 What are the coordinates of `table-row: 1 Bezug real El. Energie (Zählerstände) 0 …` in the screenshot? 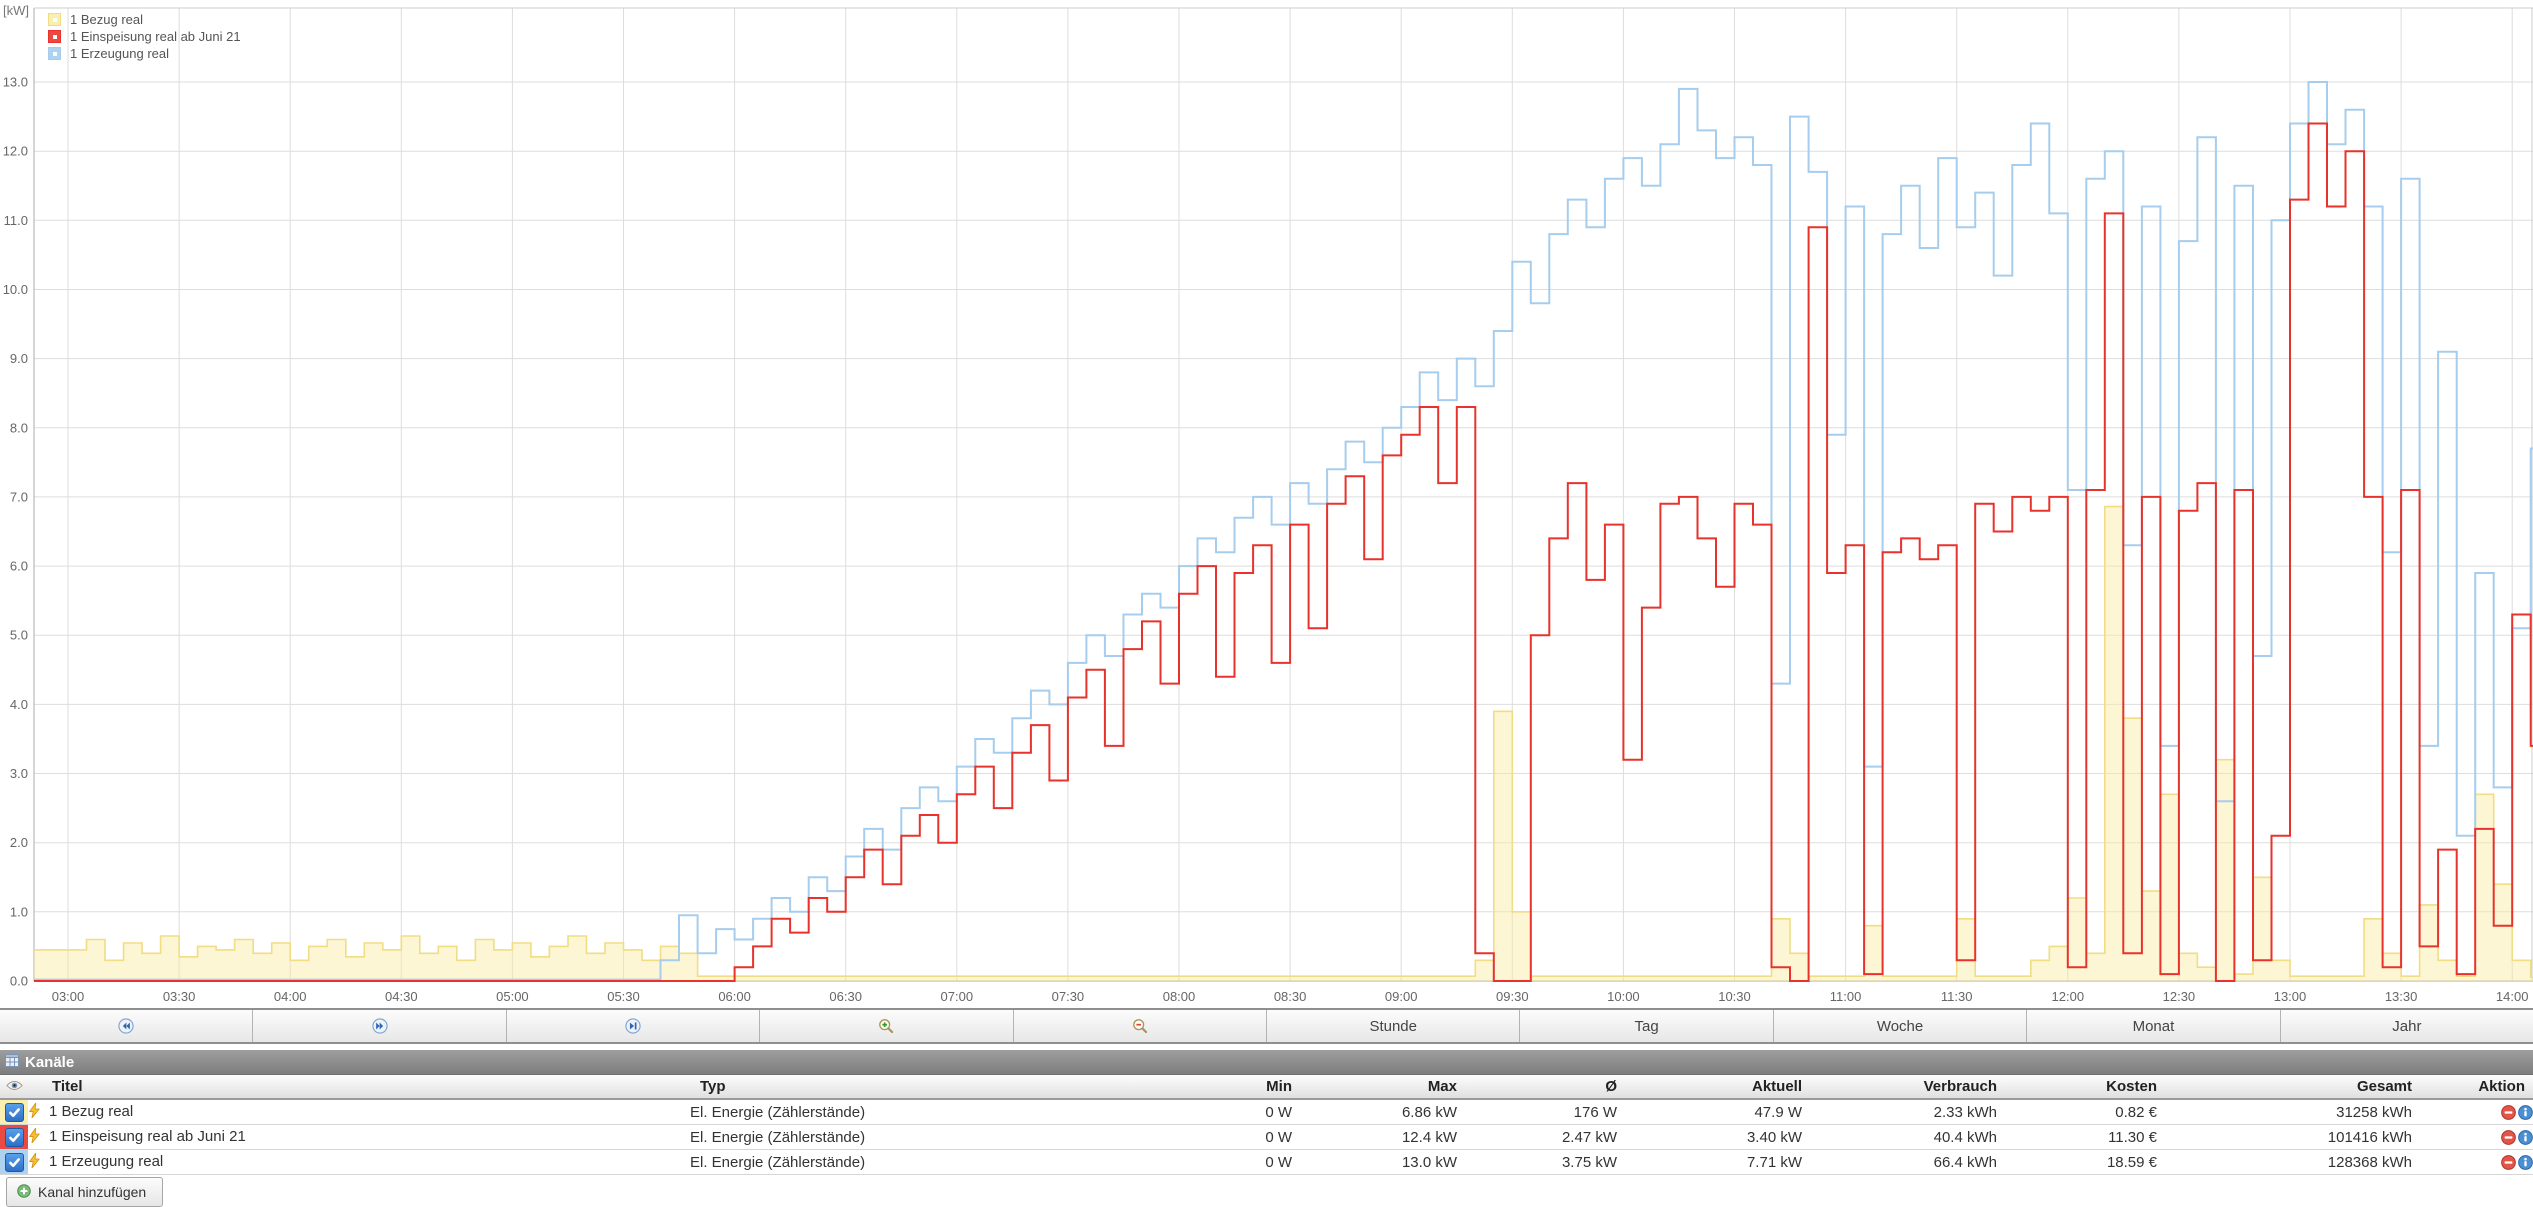 It's located at (1266, 1112).